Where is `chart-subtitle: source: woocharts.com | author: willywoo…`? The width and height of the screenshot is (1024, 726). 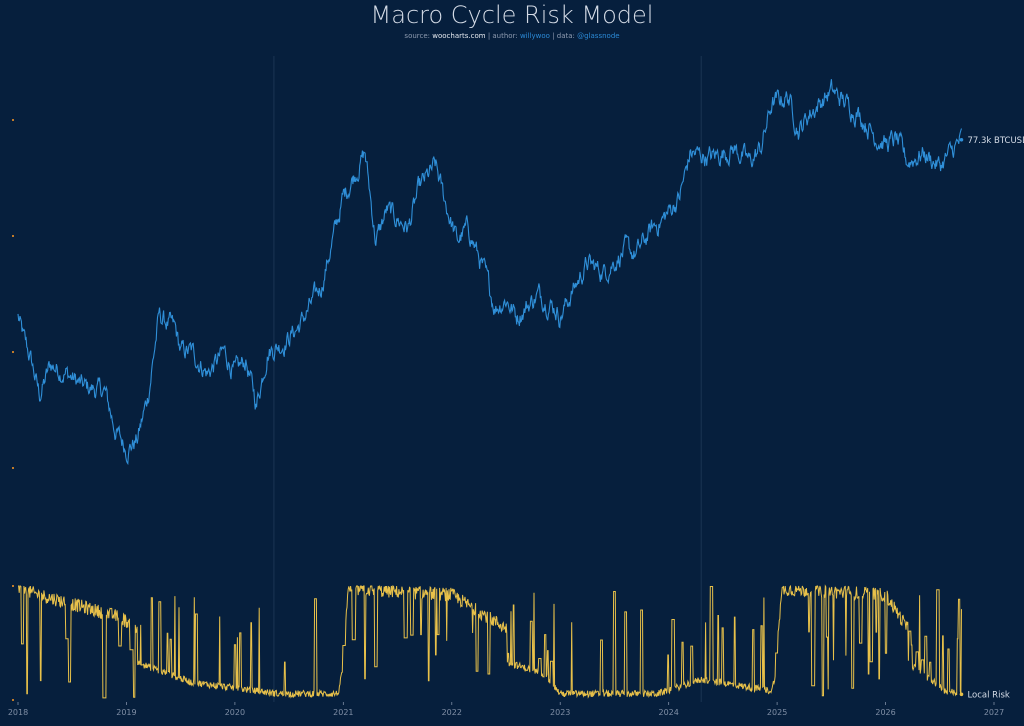 chart-subtitle: source: woocharts.com | author: willywoo… is located at coordinates (512, 36).